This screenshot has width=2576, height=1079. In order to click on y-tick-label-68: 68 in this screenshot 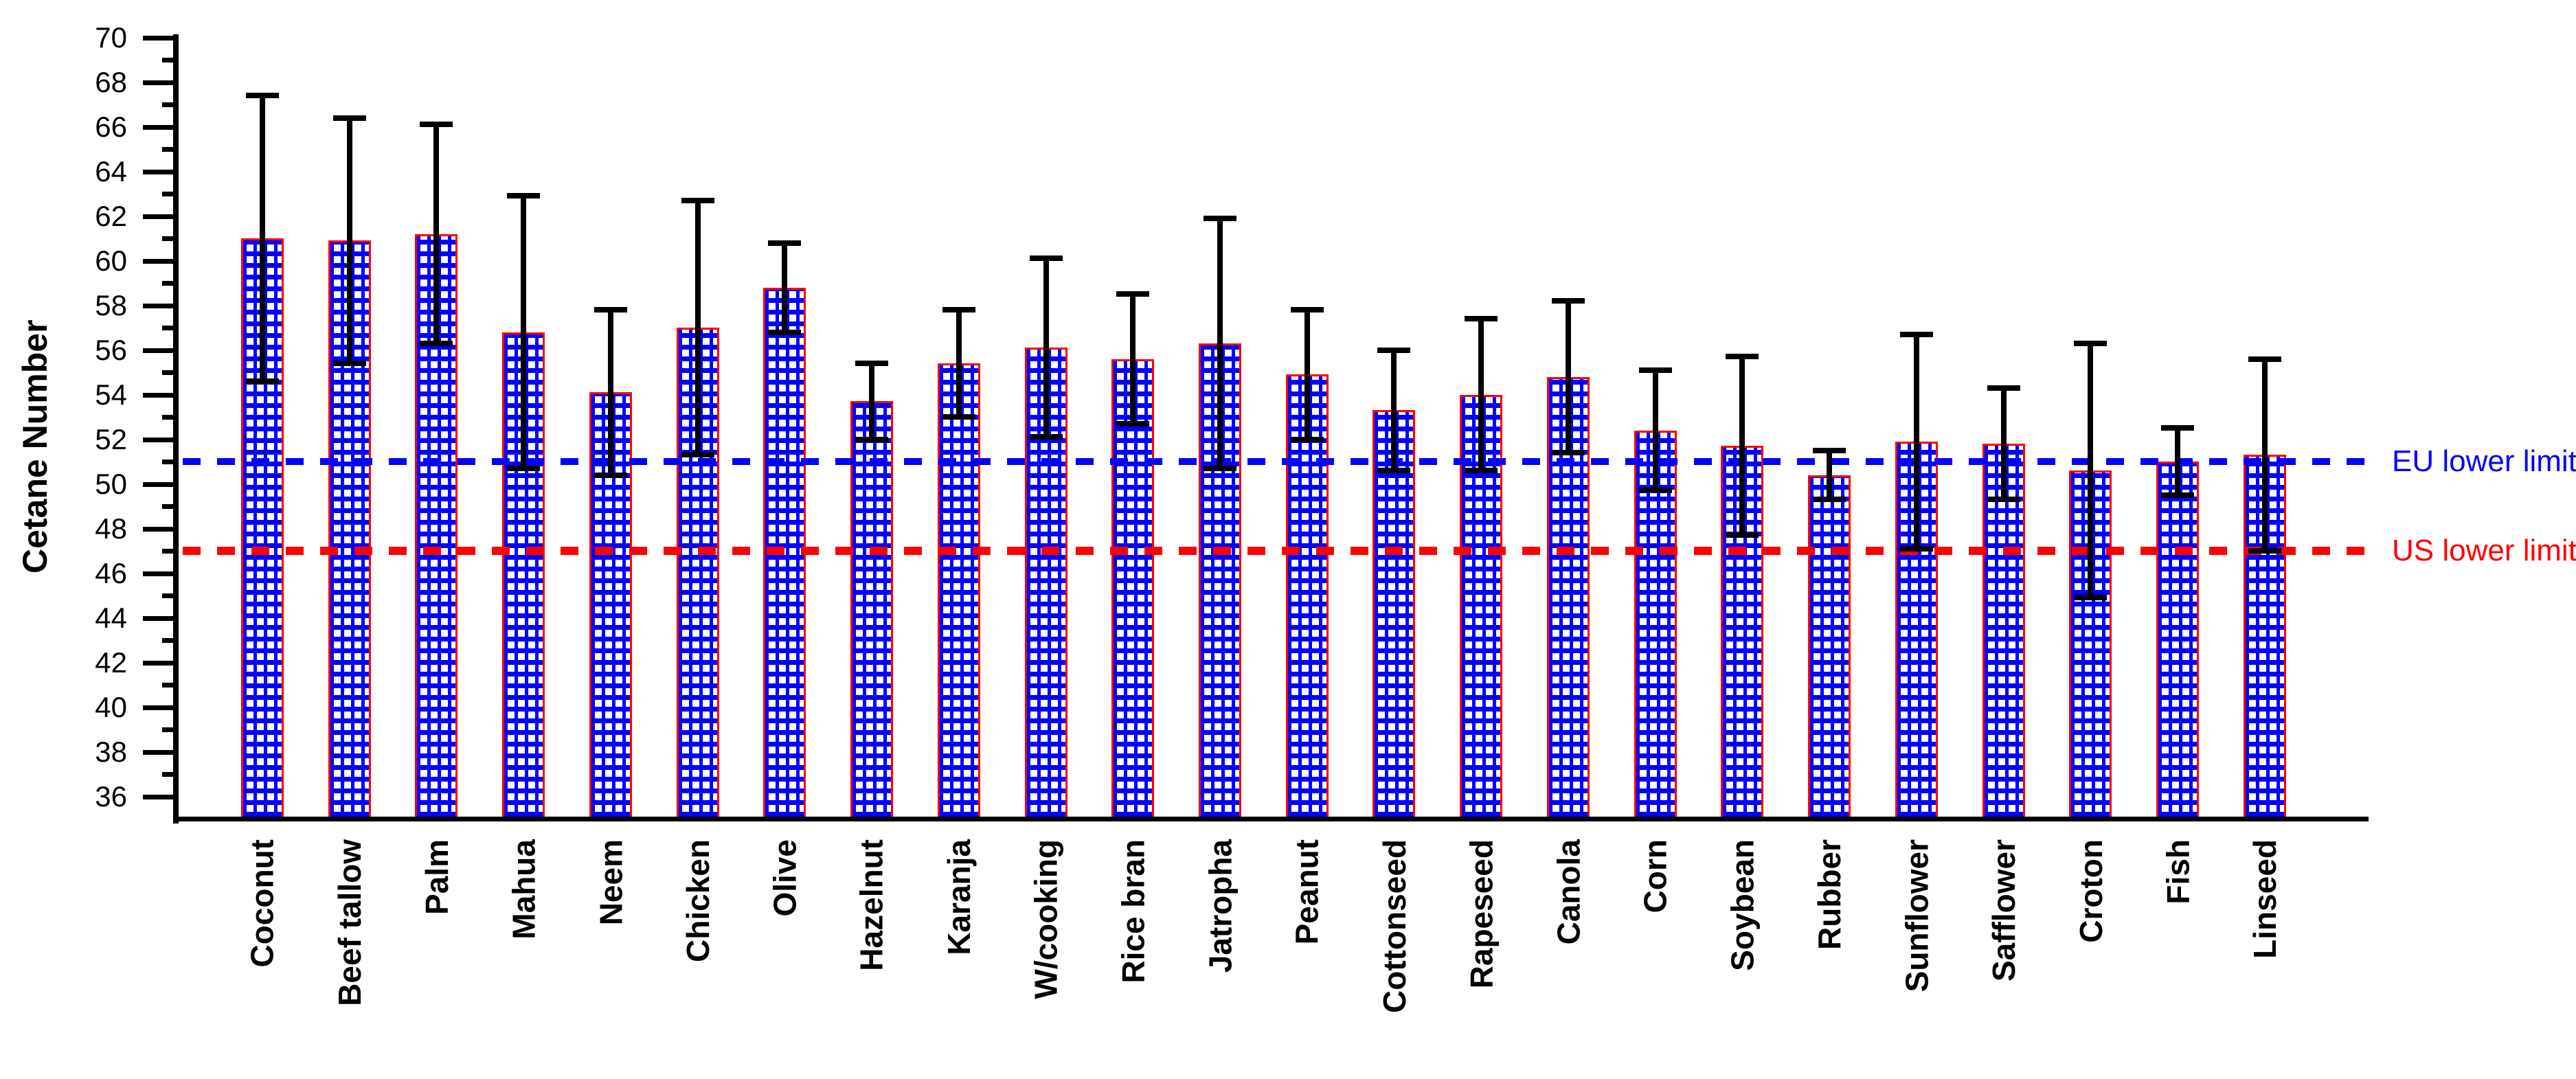, I will do `click(111, 81)`.